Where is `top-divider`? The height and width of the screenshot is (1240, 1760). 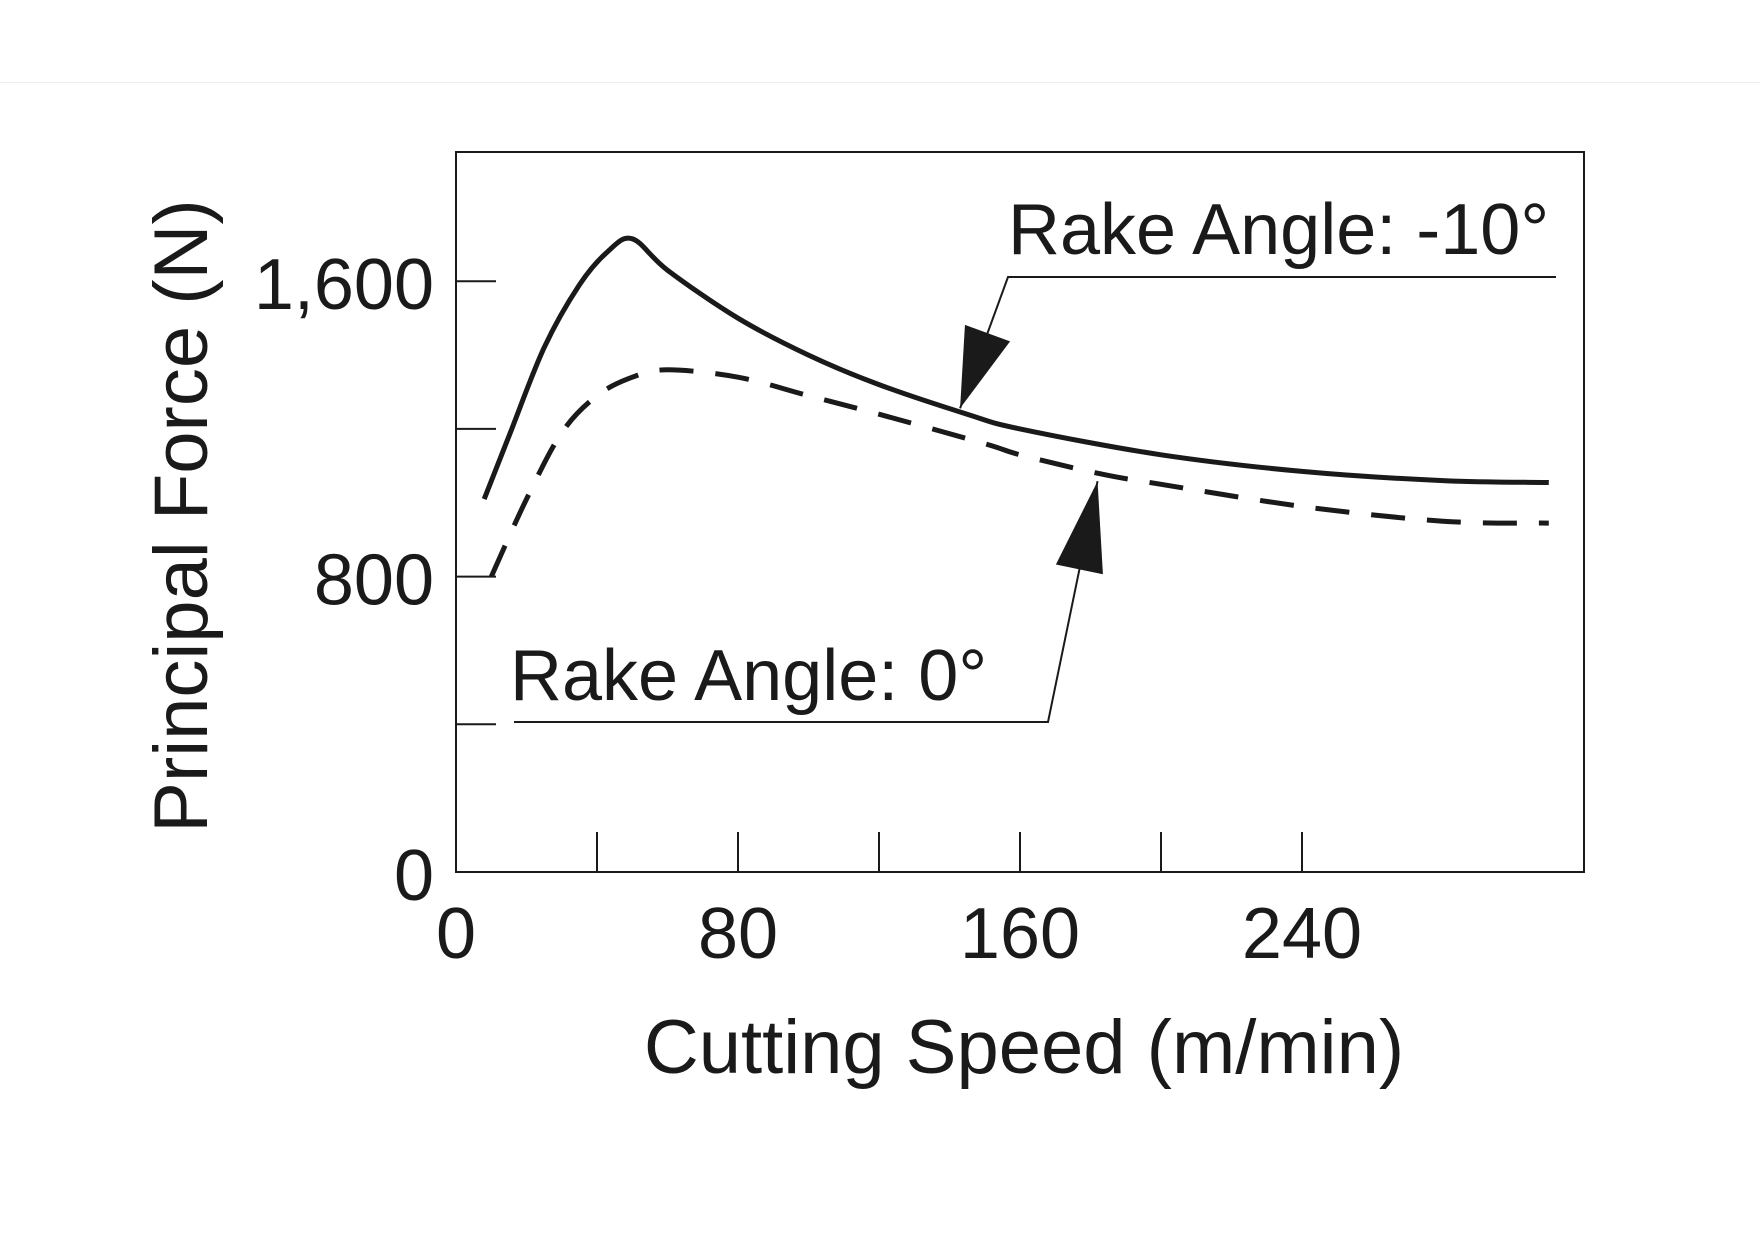 top-divider is located at coordinates (880, 82).